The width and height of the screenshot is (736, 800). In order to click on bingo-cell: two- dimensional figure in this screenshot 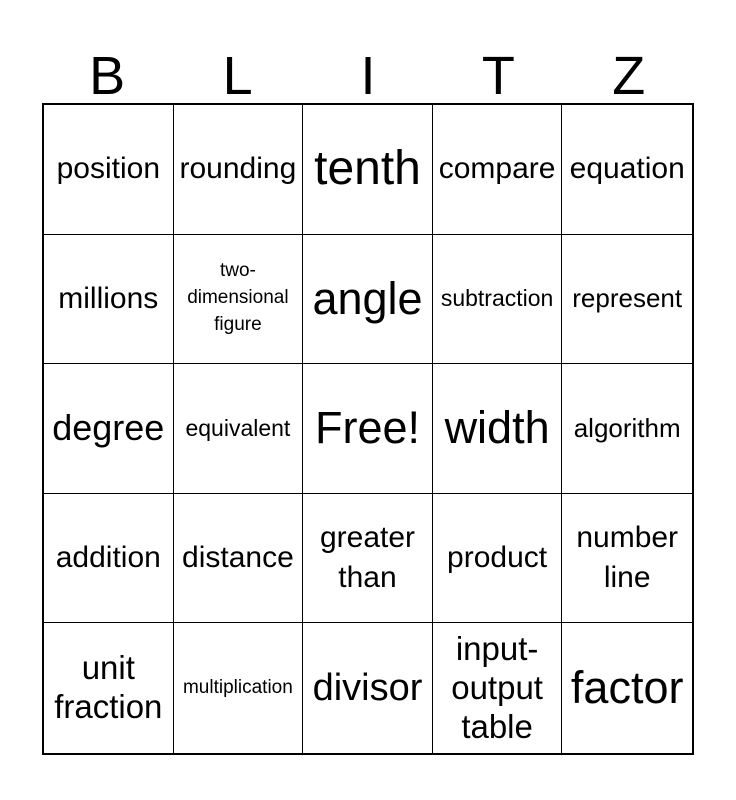, I will do `click(238, 299)`.